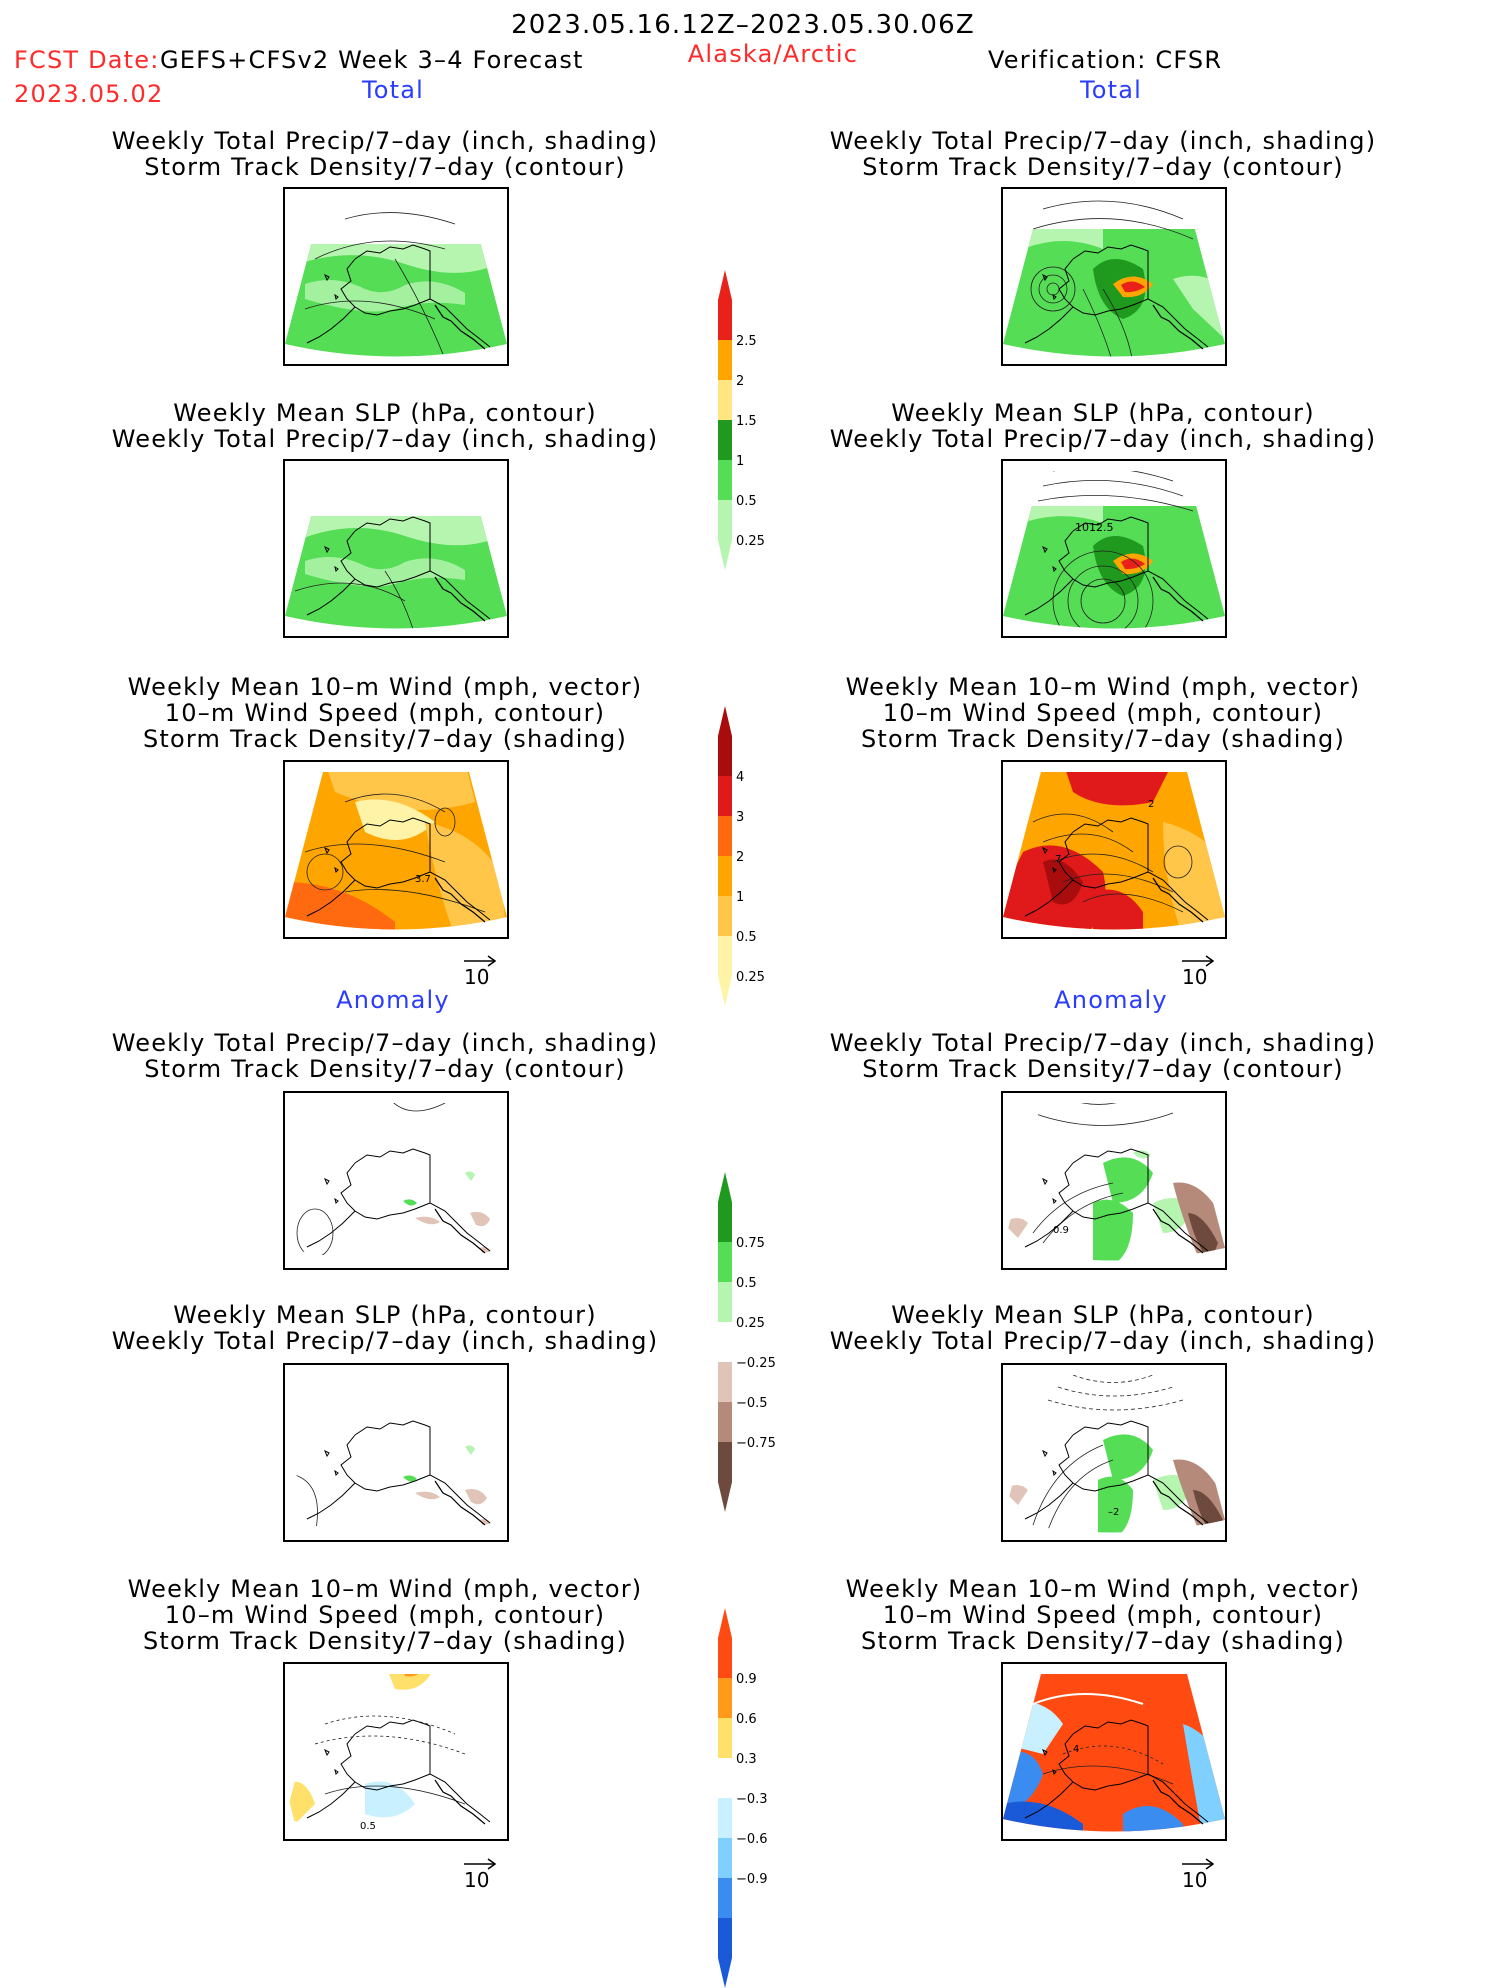 Image resolution: width=1487 pixels, height=1988 pixels. I want to click on colorbar-label: −0.3, so click(752, 1799).